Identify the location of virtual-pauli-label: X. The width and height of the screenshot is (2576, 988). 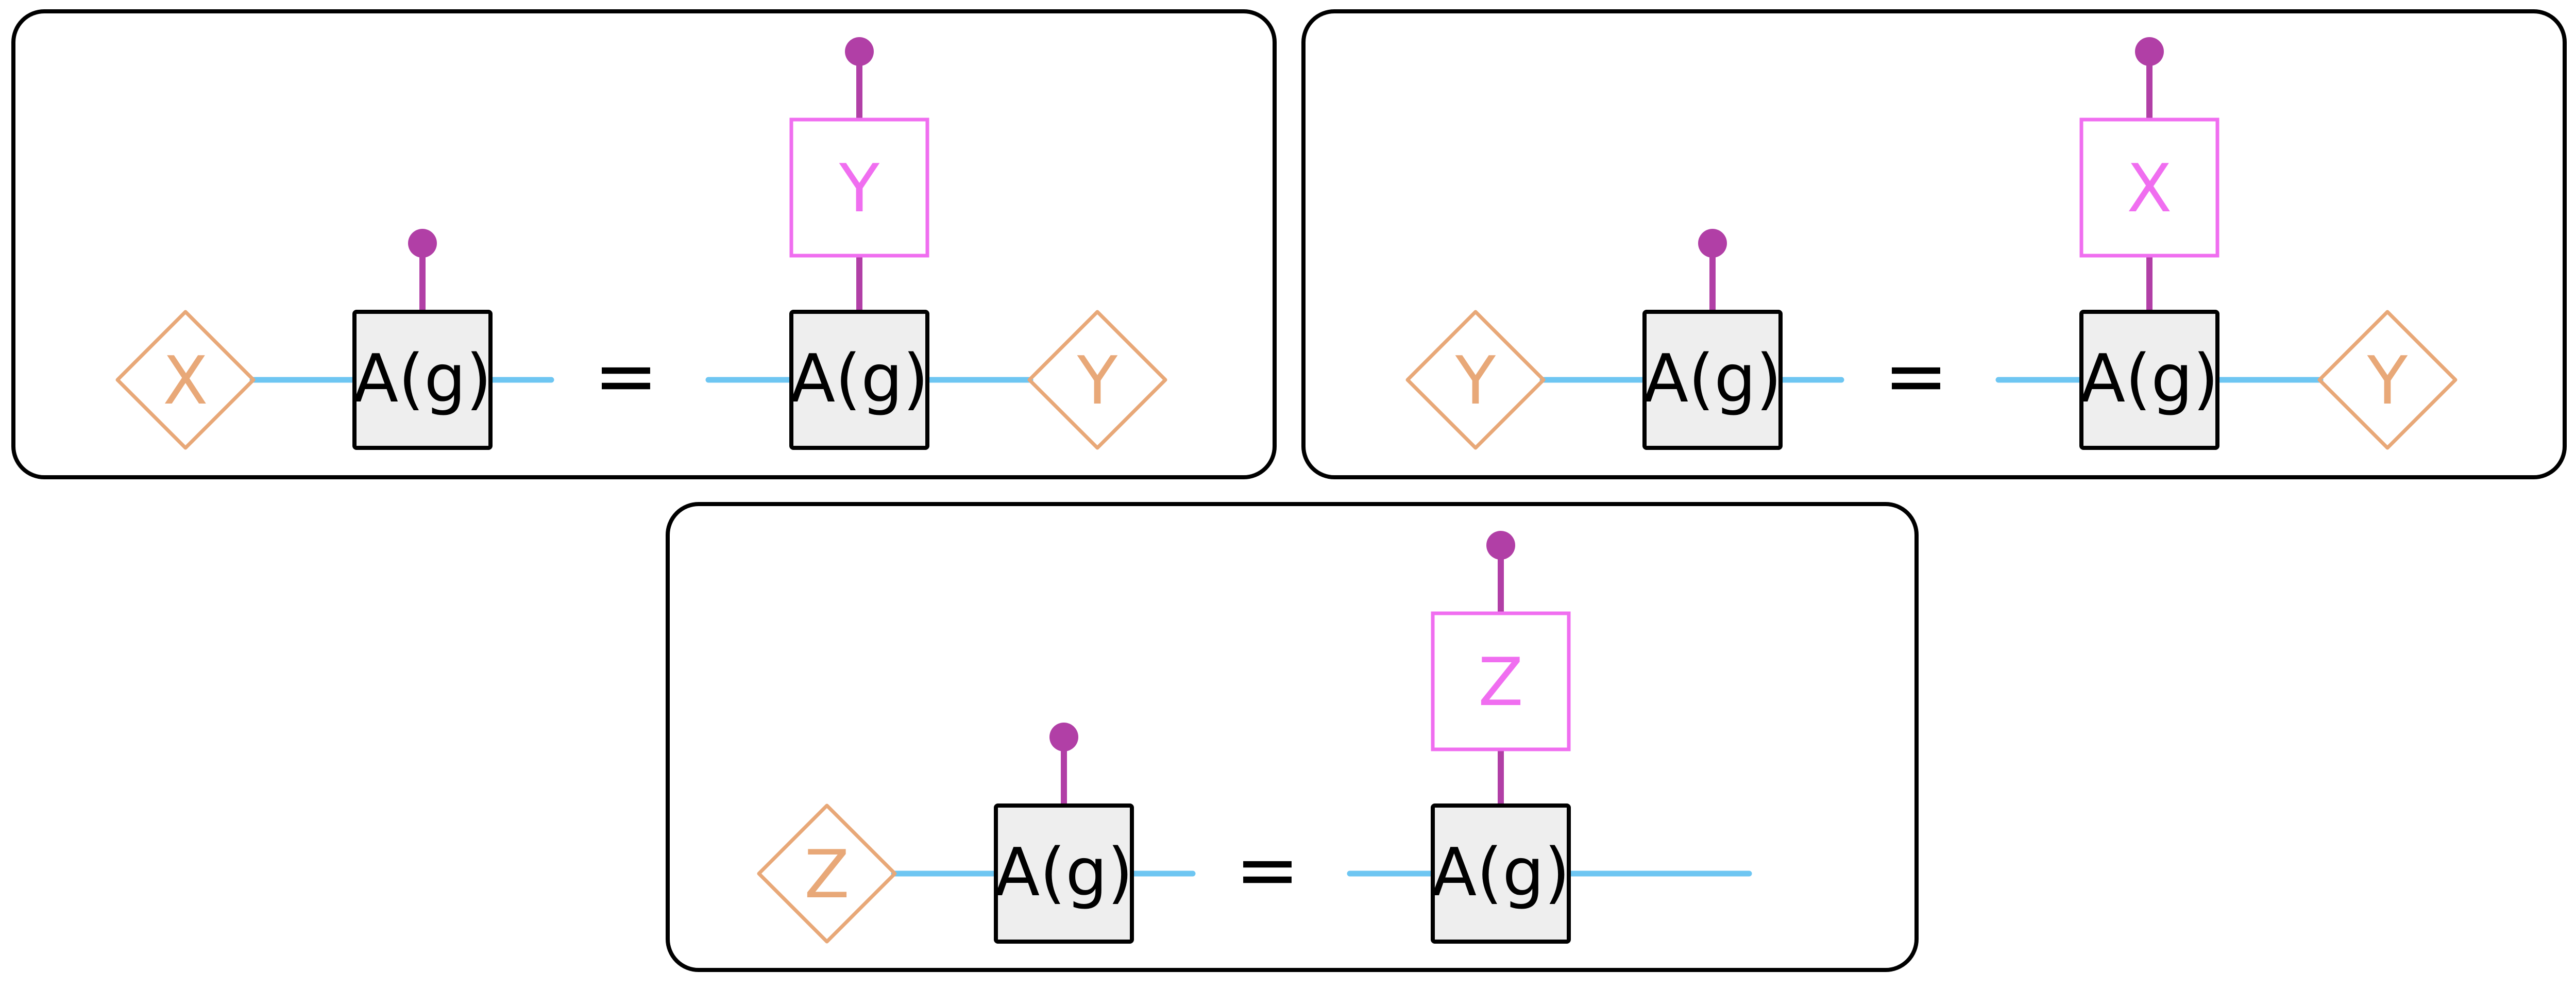
(185, 382).